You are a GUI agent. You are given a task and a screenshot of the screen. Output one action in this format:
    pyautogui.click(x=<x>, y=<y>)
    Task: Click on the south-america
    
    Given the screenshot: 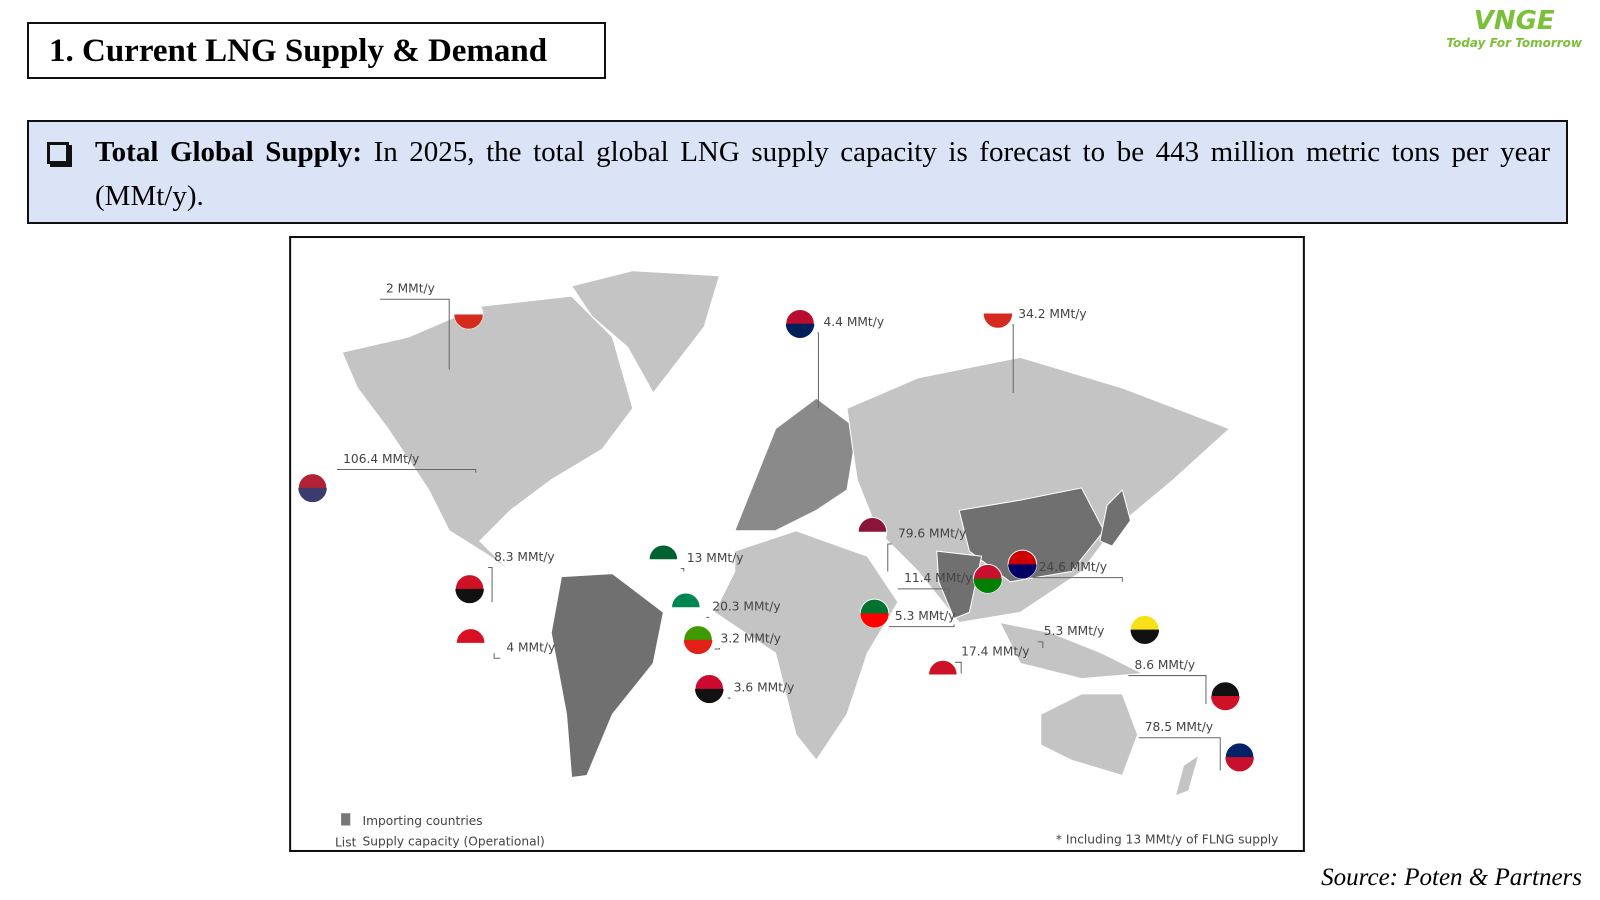 What is the action you would take?
    pyautogui.click(x=607, y=676)
    